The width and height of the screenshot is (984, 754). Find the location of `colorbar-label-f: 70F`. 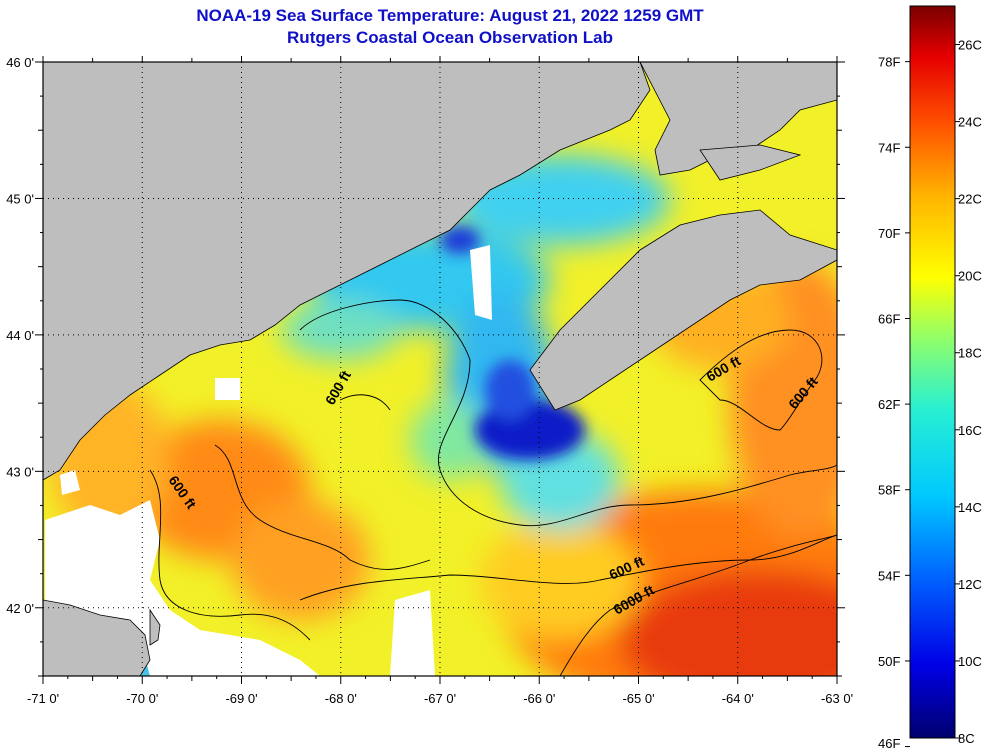

colorbar-label-f: 70F is located at coordinates (889, 233).